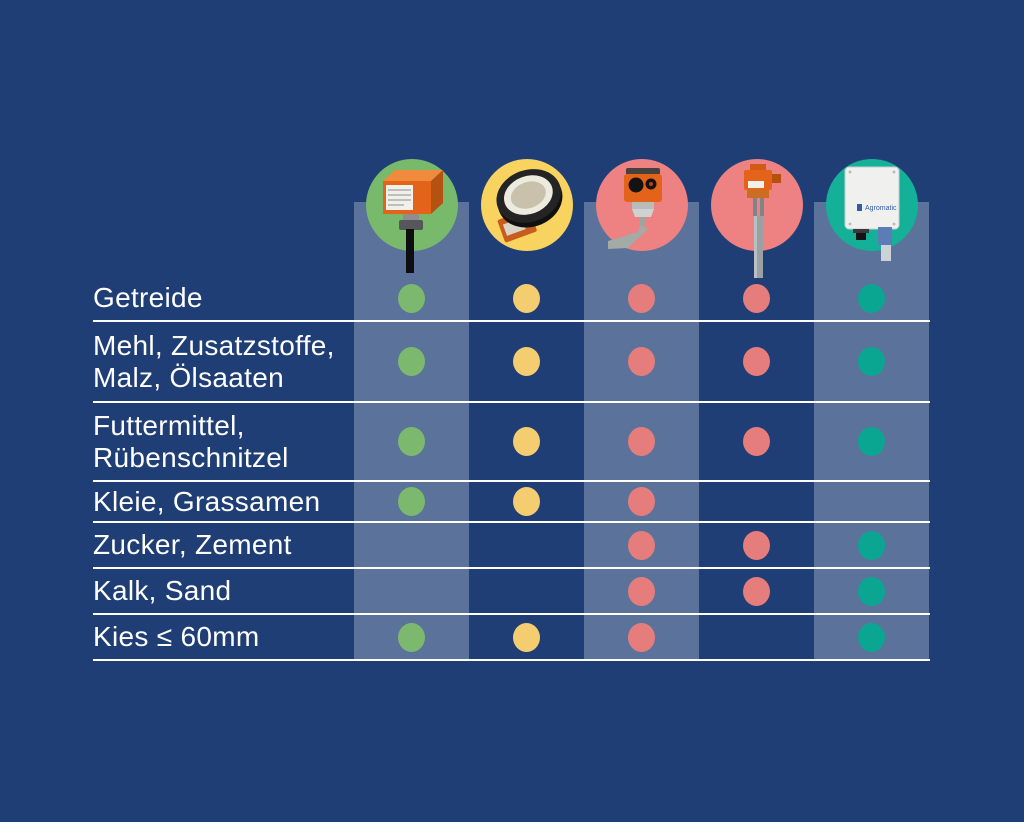 This screenshot has width=1024, height=822. I want to click on material-label-line: Kleie, Grassamen, so click(207, 501).